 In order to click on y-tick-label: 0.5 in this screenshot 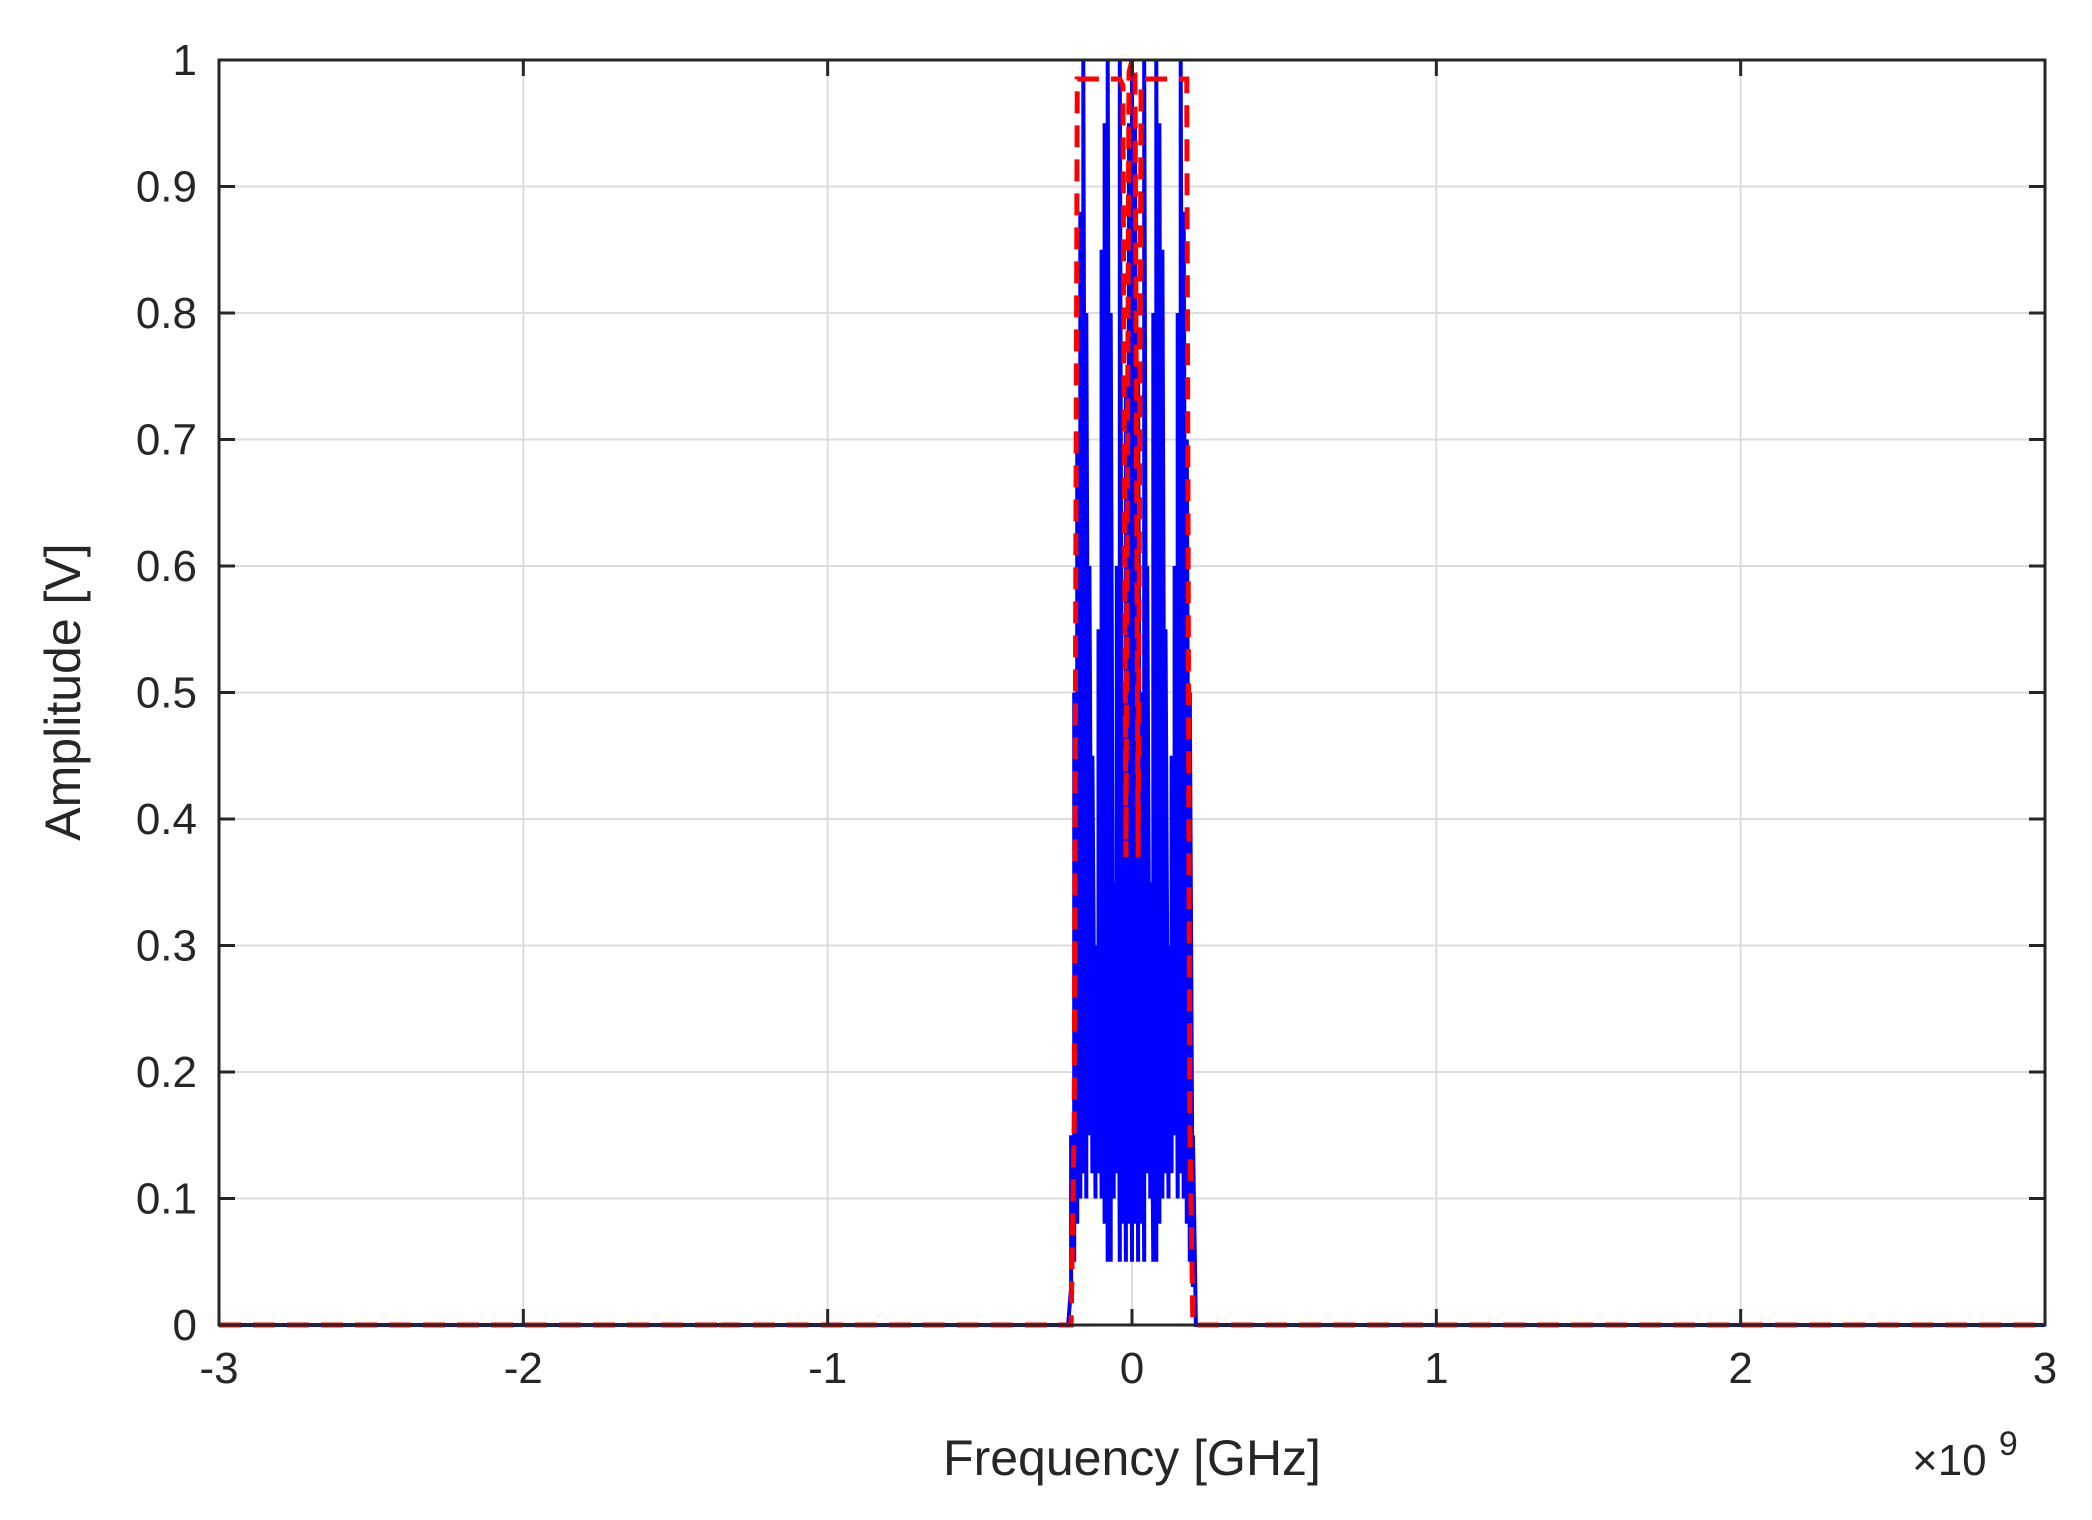, I will do `click(166, 693)`.